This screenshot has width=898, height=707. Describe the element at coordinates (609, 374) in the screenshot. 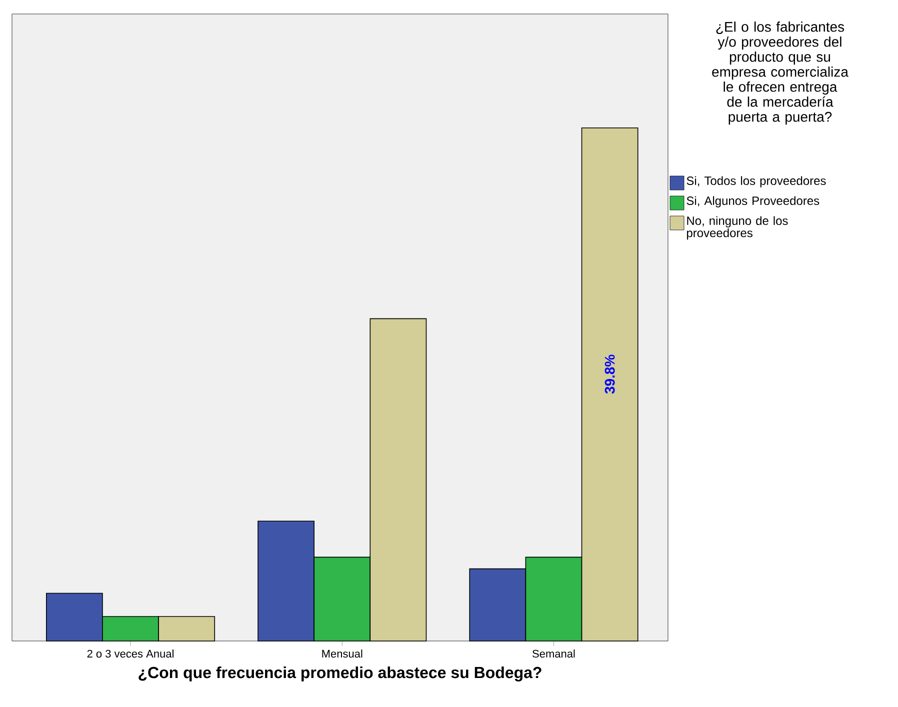

I see `data-label: 39.8%` at that location.